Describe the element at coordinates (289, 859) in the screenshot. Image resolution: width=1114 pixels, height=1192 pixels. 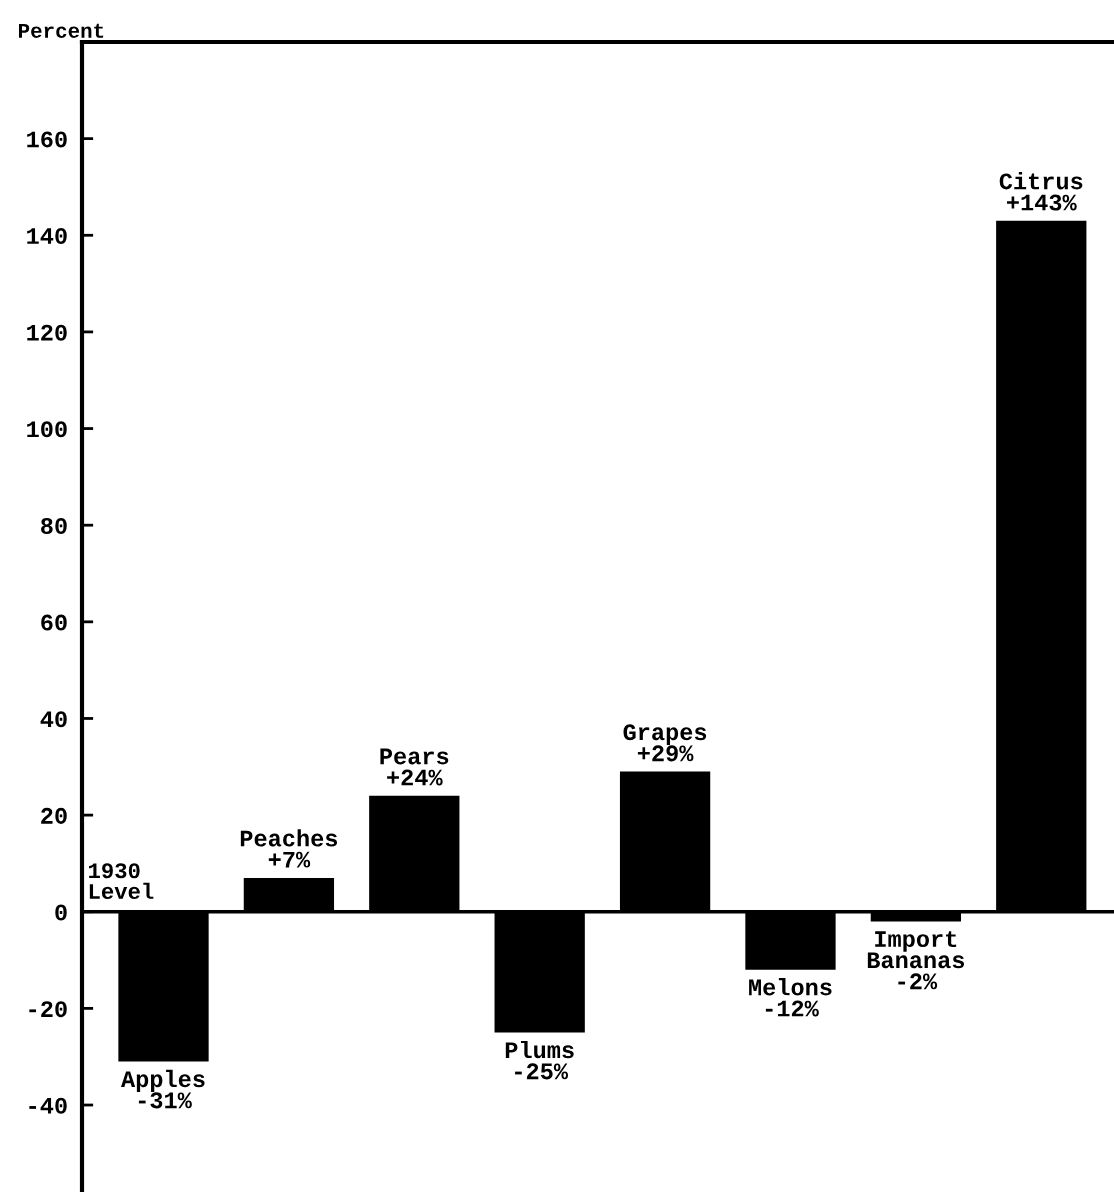
I see `data-label: +7%` at that location.